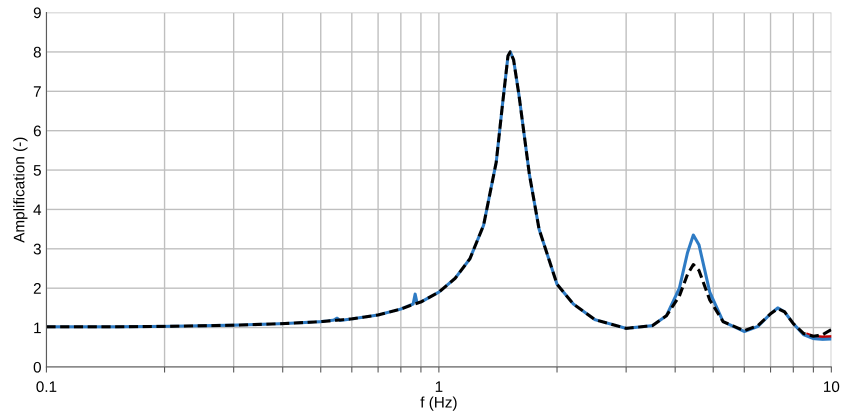  I want to click on x-tick-label: 10, so click(832, 386).